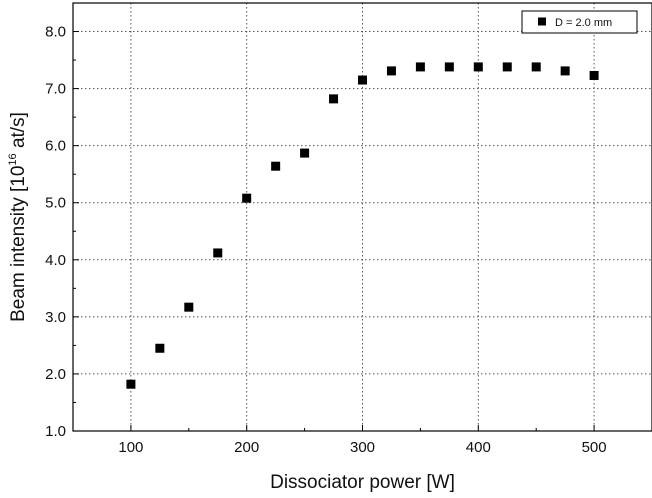  I want to click on legend-marker-square, so click(542, 21).